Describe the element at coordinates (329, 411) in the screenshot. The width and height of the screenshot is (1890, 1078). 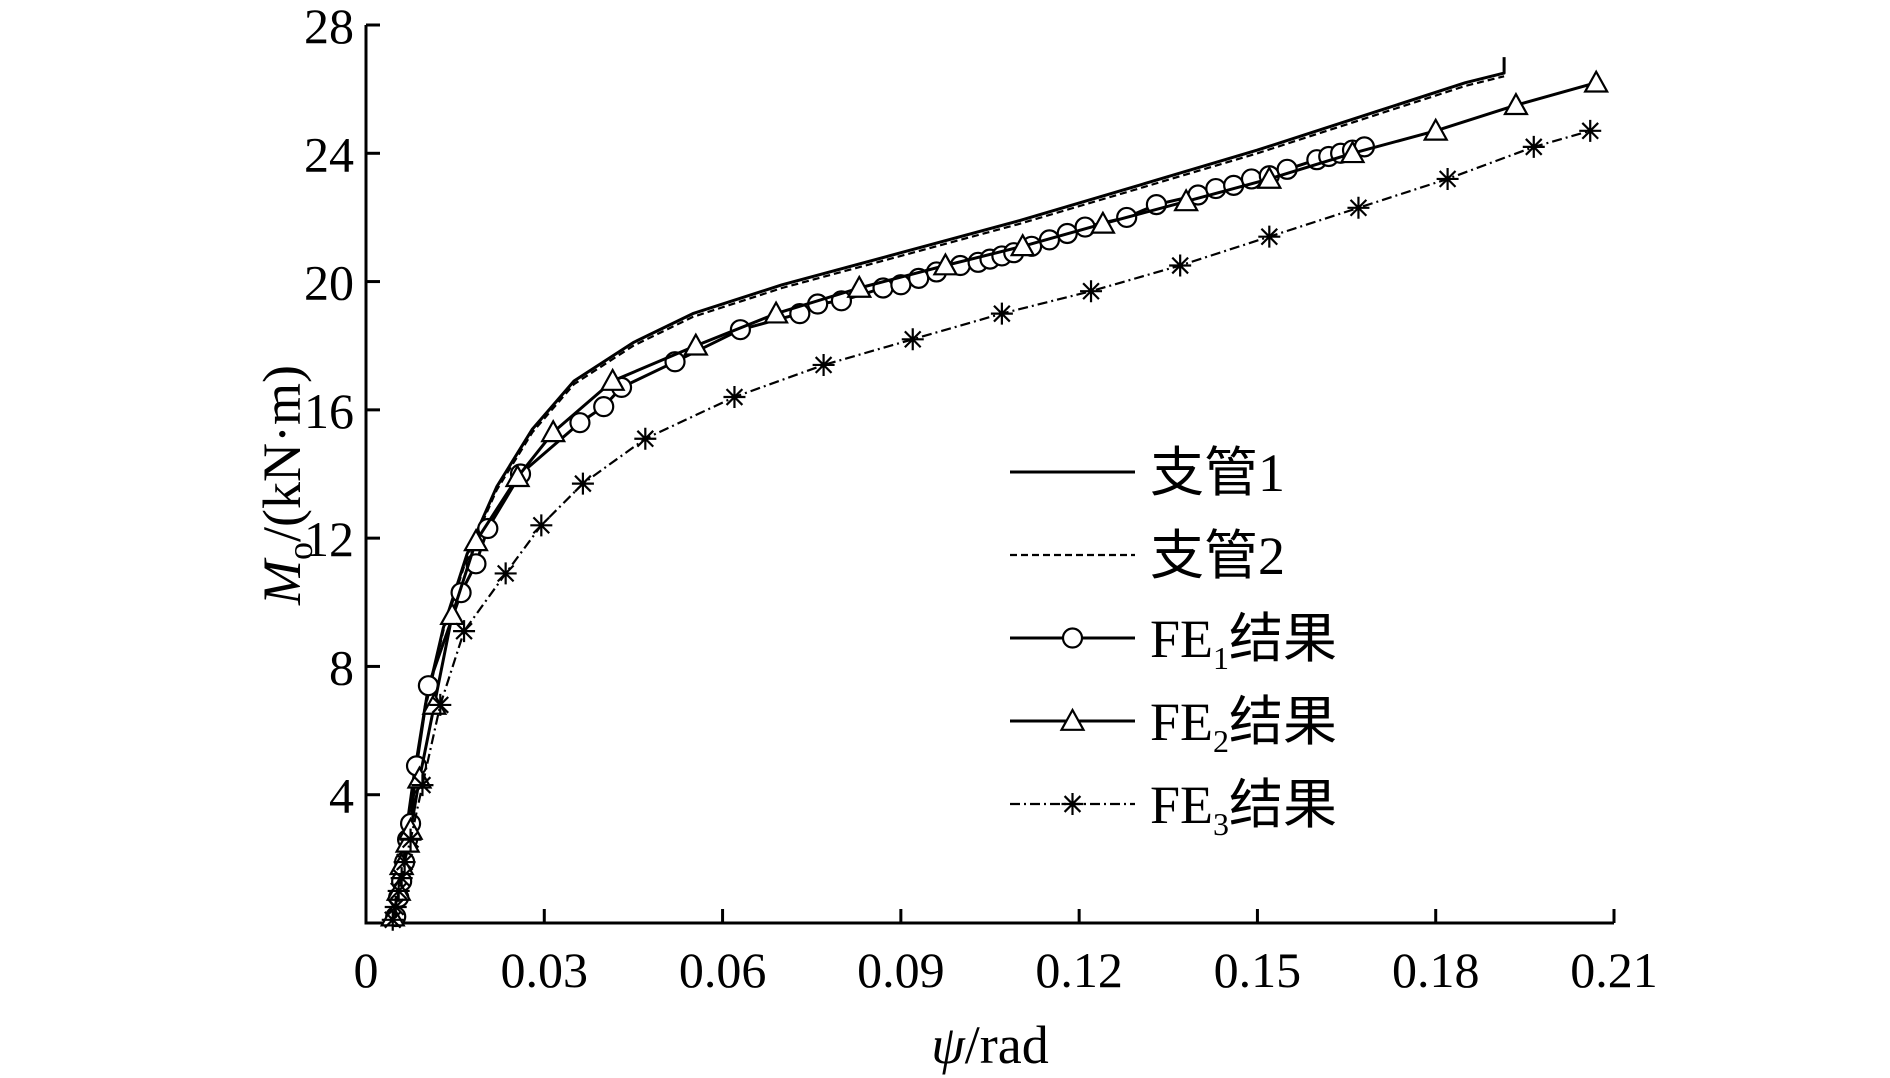
I see `y-tick-label: 16` at that location.